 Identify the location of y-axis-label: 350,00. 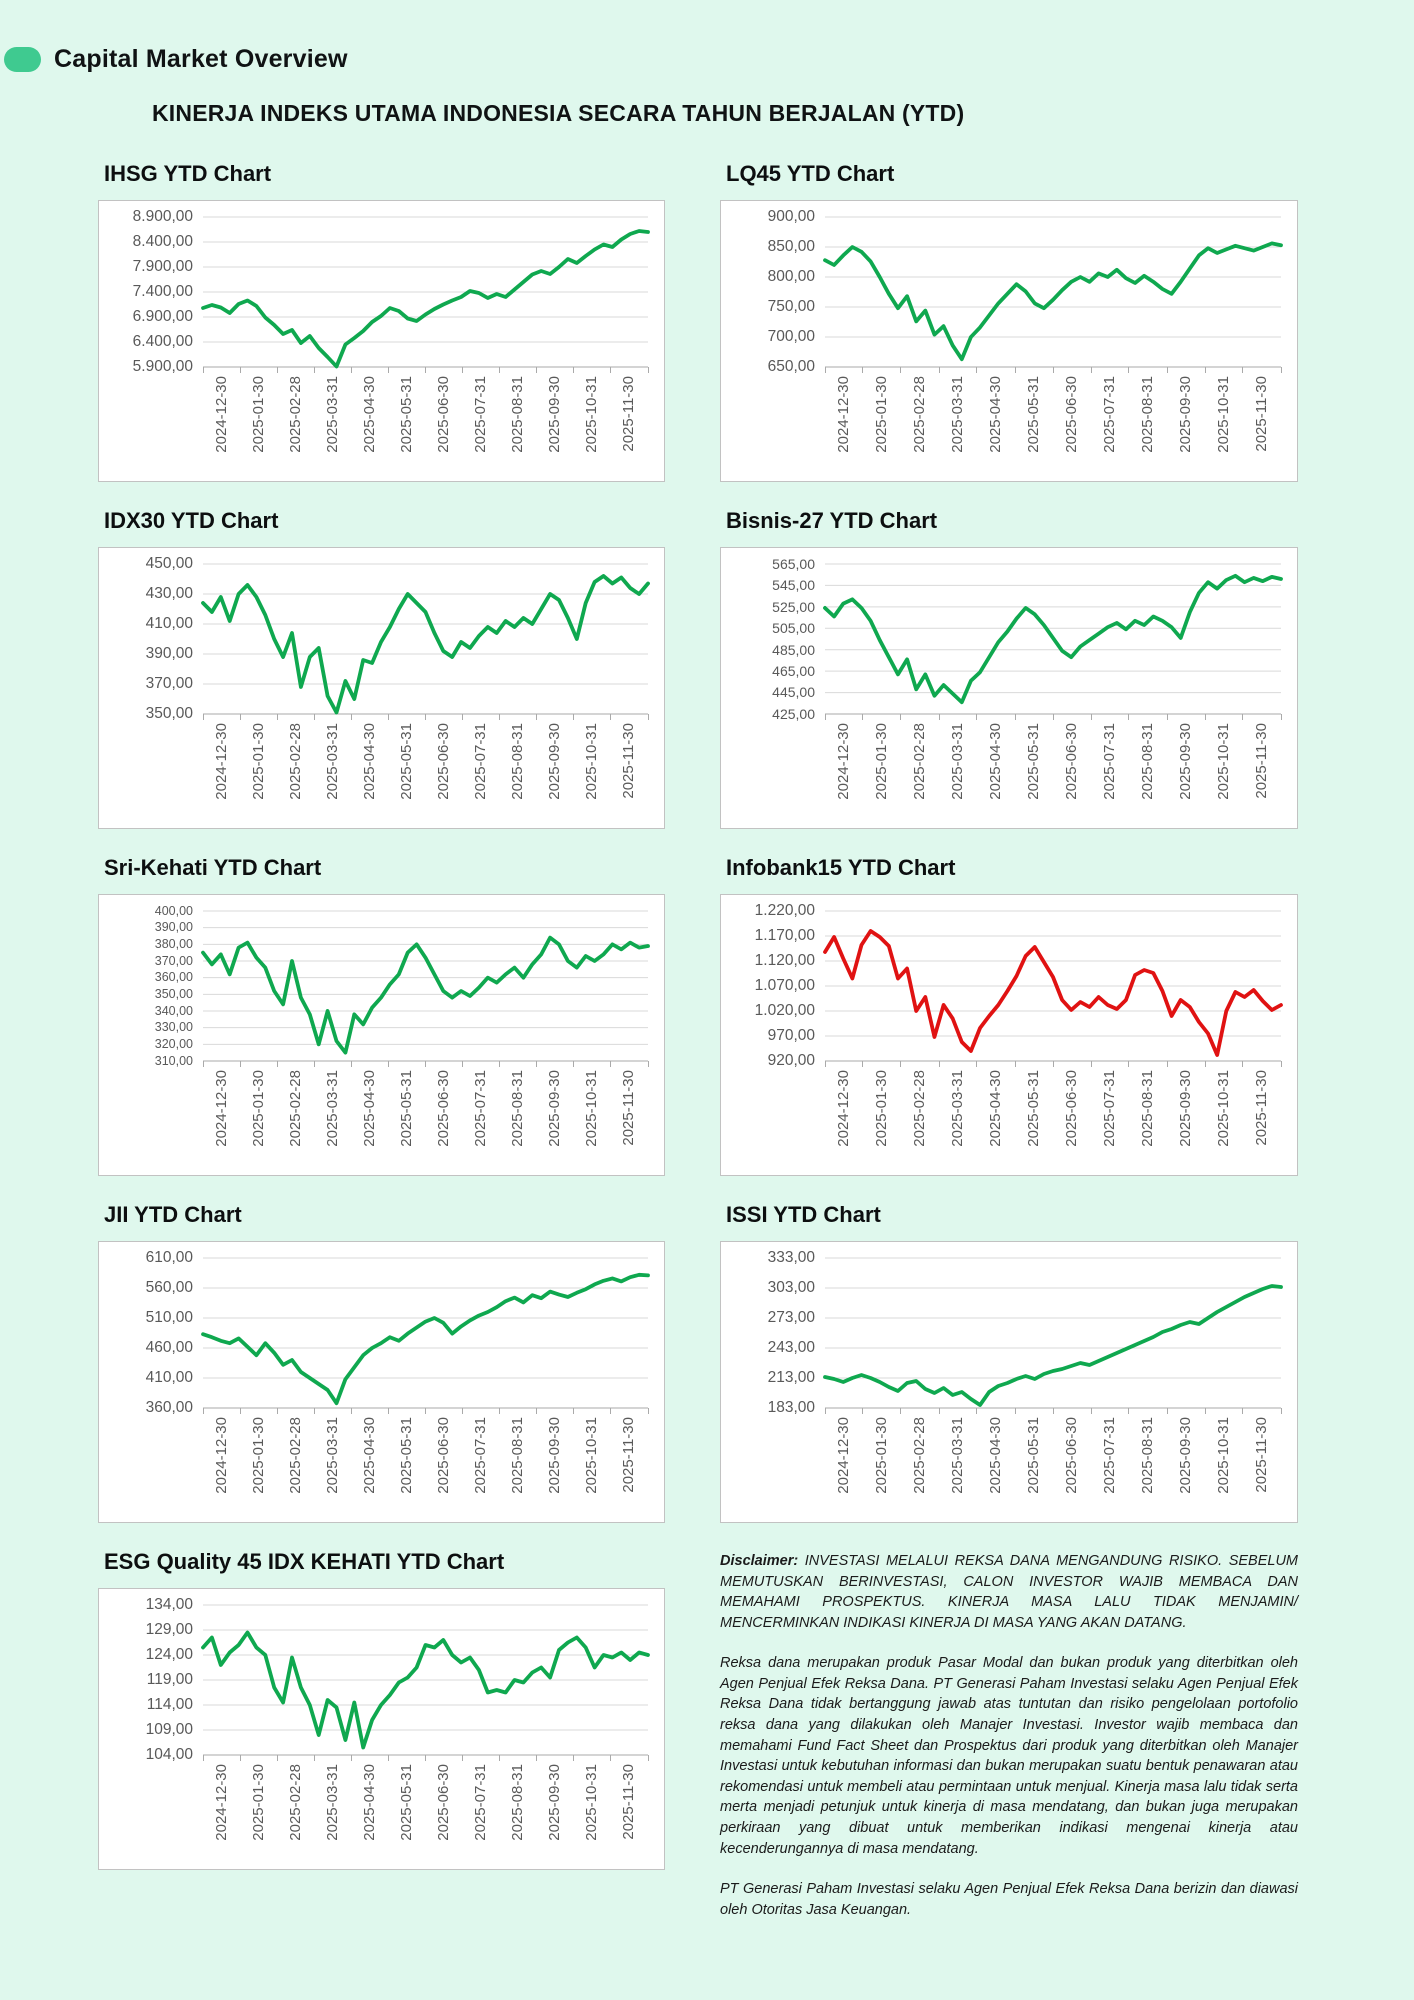
(173, 994).